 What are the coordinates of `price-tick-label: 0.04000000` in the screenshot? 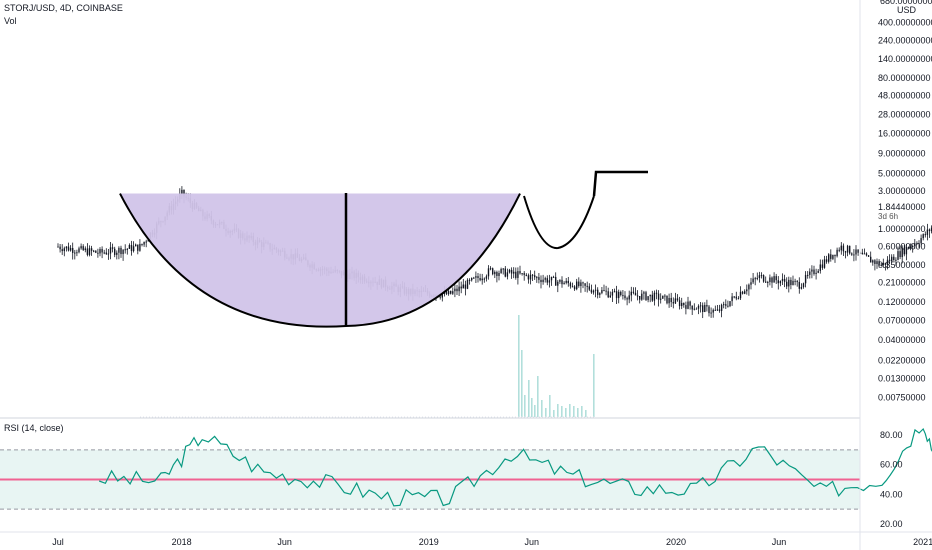 It's located at (902, 340).